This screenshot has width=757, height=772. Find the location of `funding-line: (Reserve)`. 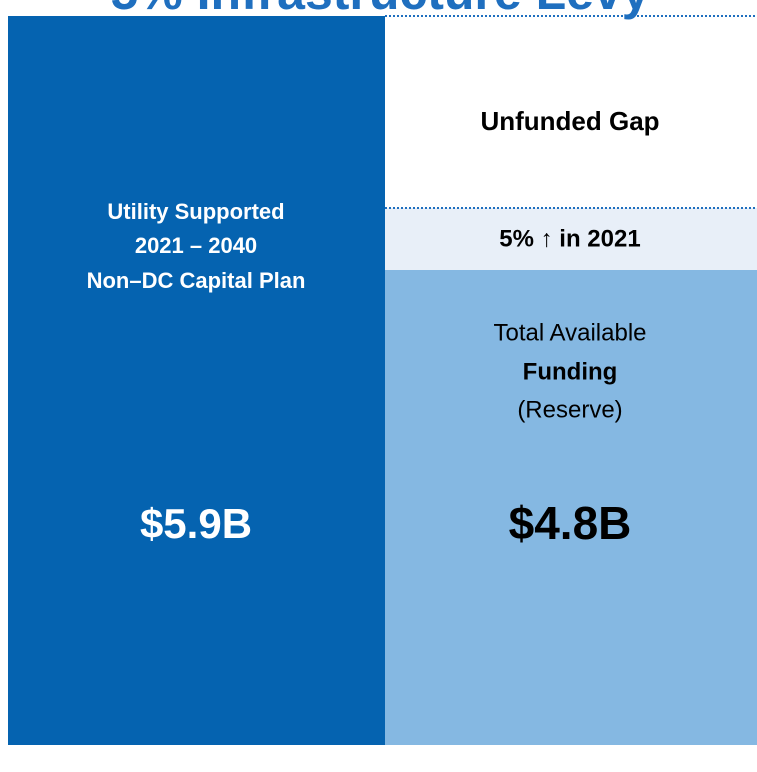

funding-line: (Reserve) is located at coordinates (569, 409).